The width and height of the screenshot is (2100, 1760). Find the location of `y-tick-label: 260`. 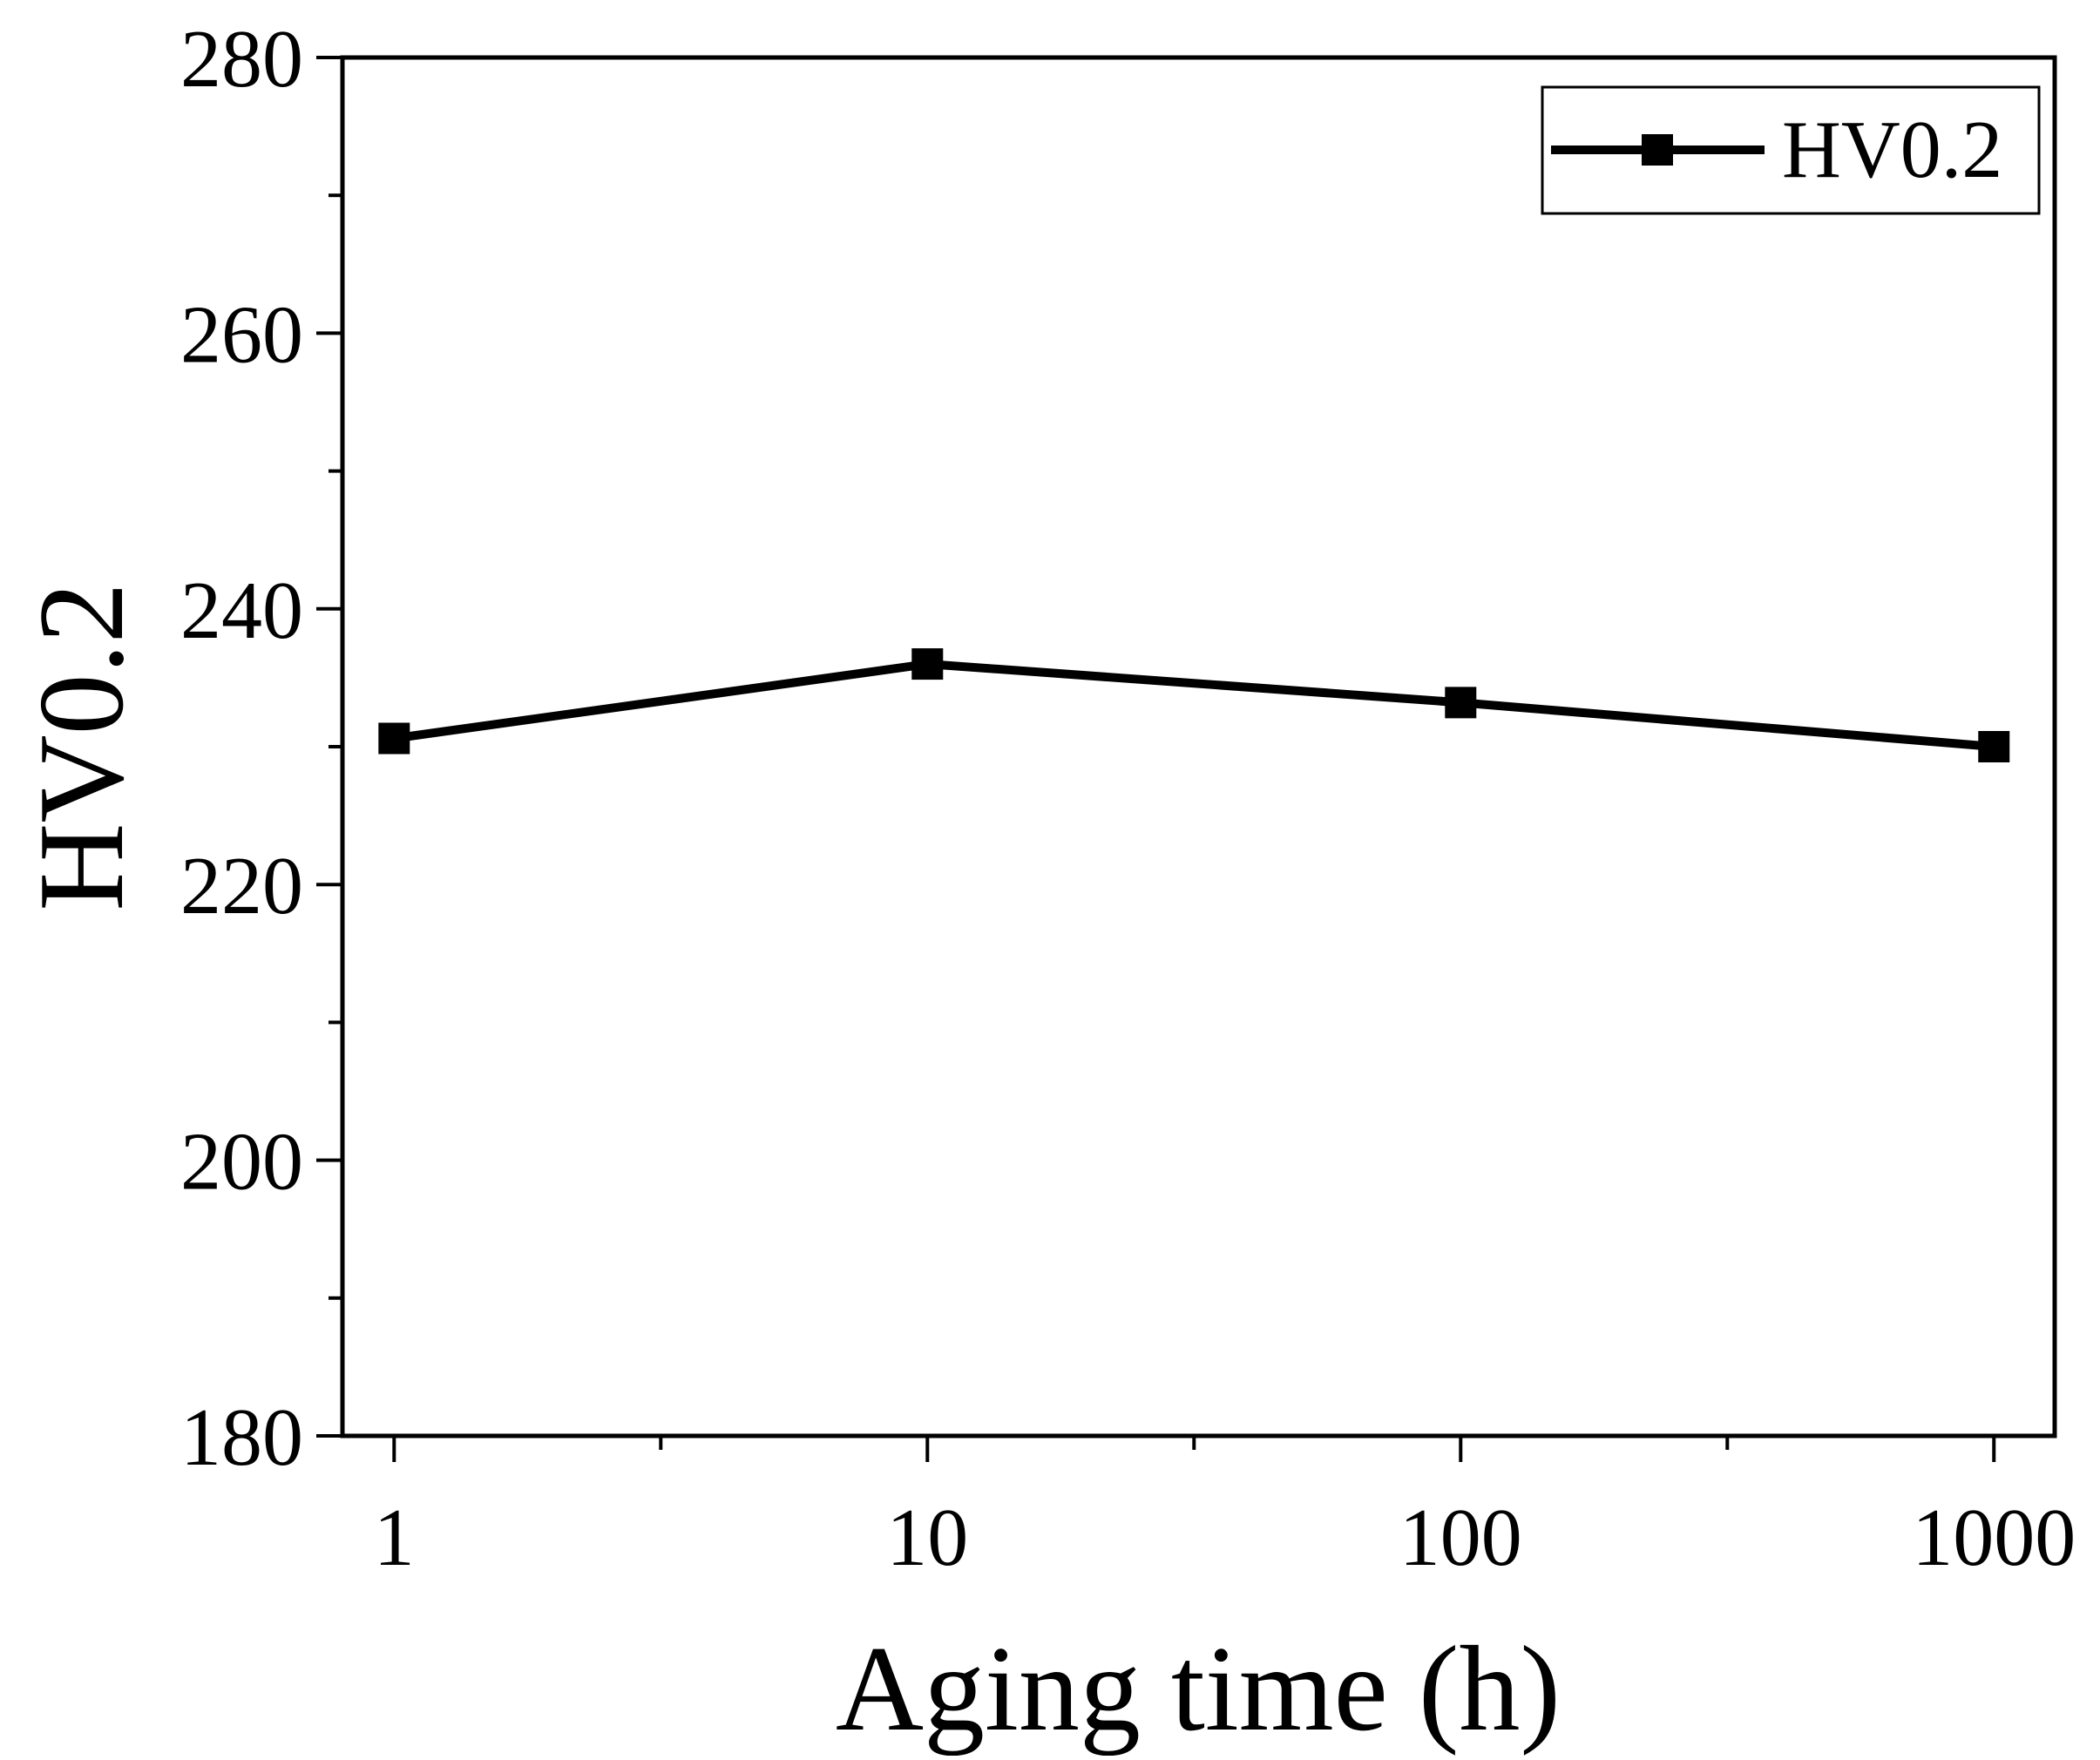

y-tick-label: 260 is located at coordinates (241, 334).